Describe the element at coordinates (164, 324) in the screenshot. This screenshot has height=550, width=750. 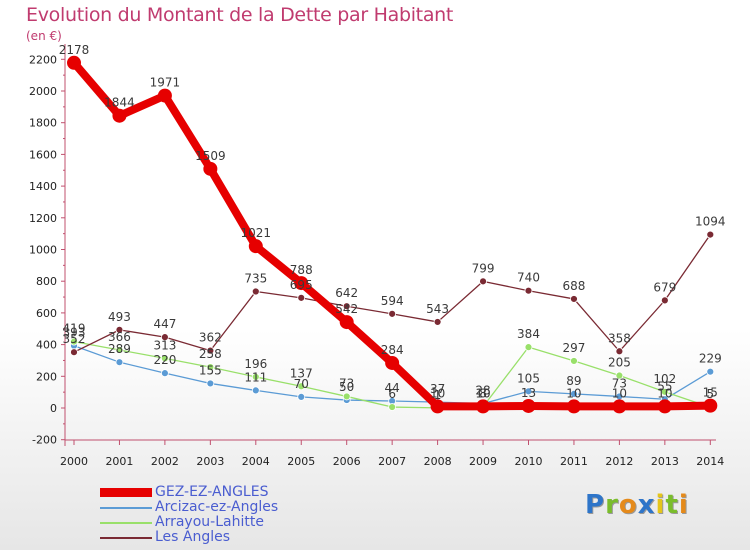
I see `data-label: 447` at that location.